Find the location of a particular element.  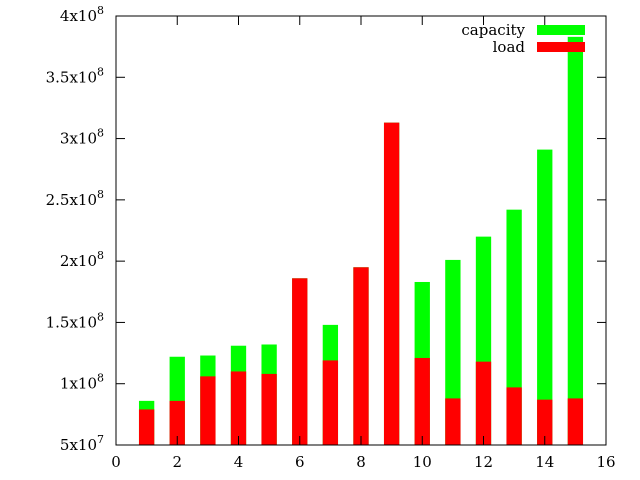

y-tick-label: 5x10⁷ is located at coordinates (82, 443).